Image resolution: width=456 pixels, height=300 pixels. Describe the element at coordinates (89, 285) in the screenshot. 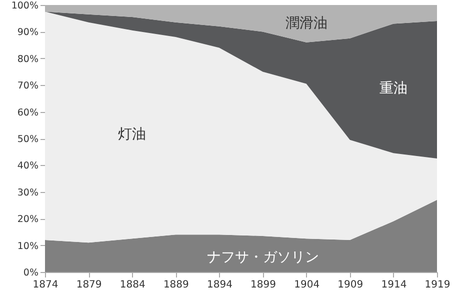

I see `x-tick-label: 1879` at that location.